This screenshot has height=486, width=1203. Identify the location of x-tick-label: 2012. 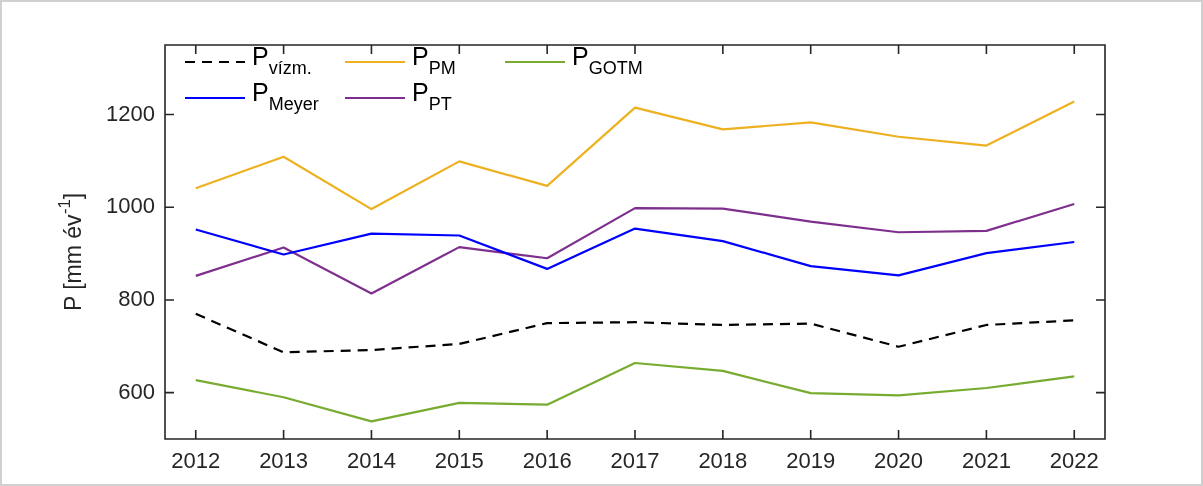
(196, 461).